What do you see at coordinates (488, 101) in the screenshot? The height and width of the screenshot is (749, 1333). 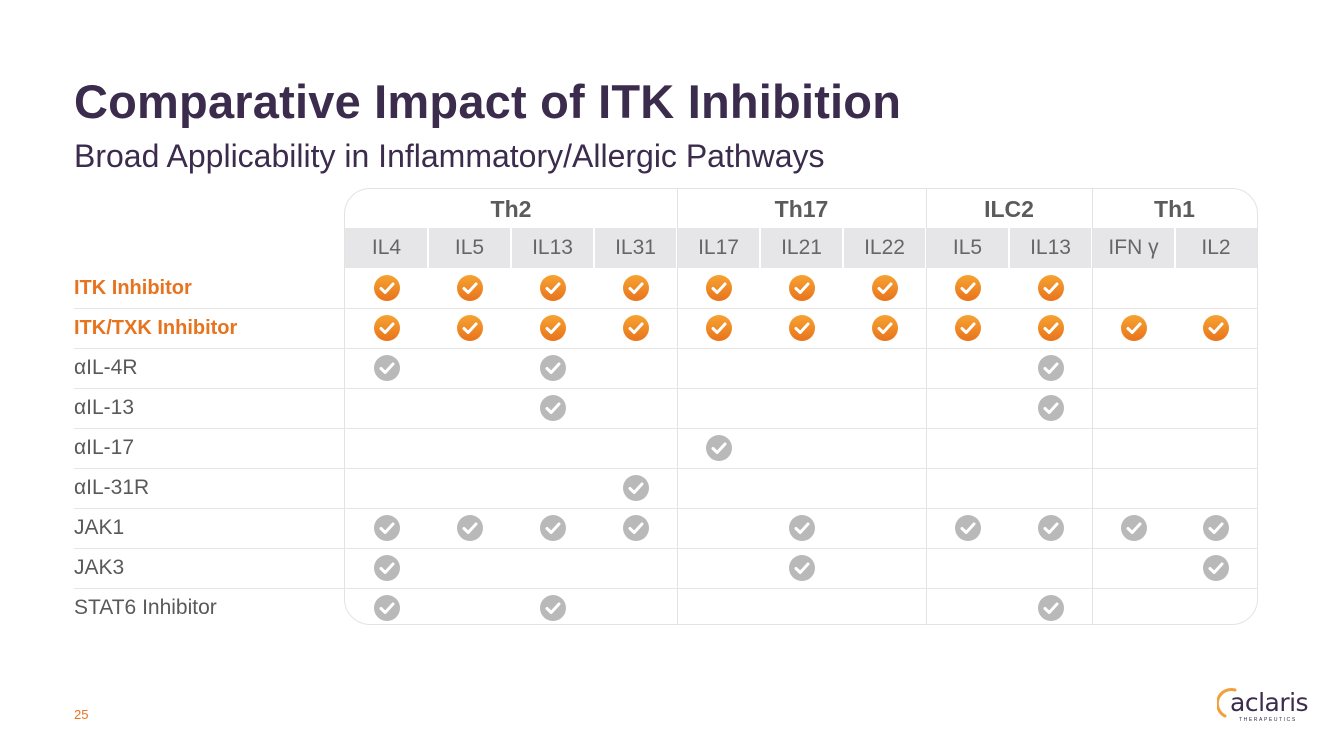 I see `slide-title: Comparative Impact of ITK Inhibition` at bounding box center [488, 101].